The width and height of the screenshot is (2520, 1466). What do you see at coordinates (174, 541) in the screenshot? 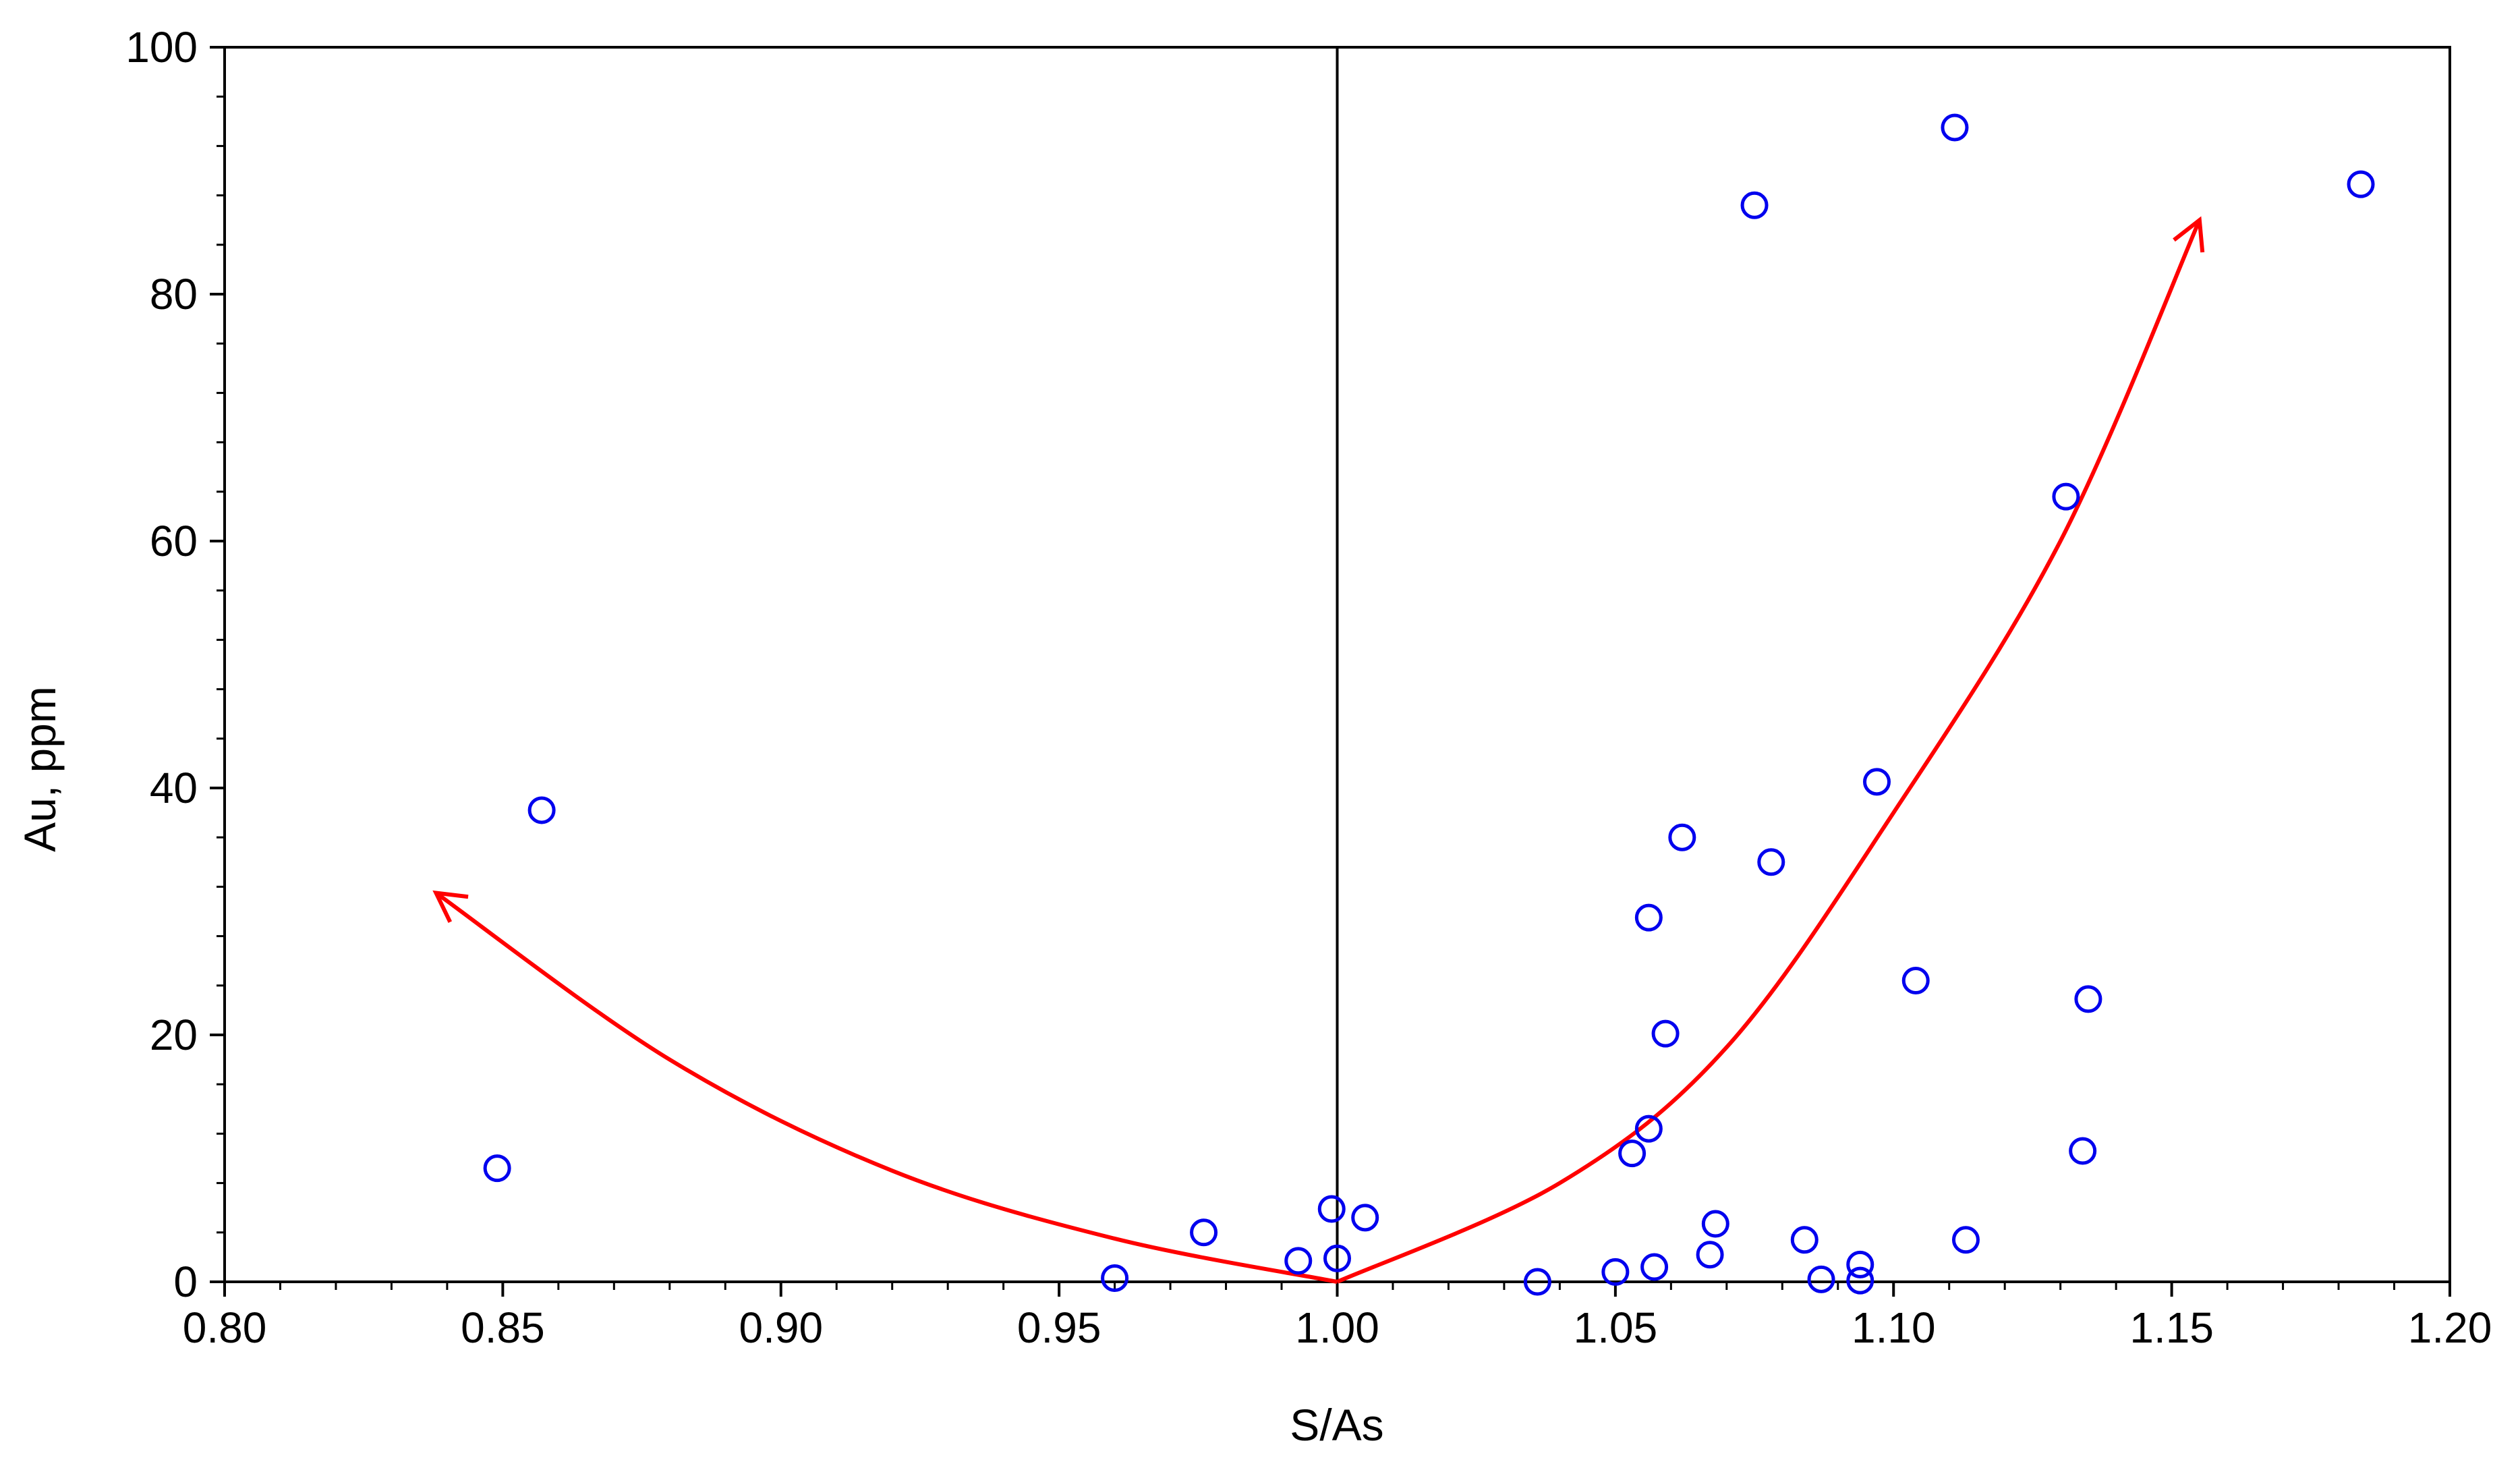
I see `y-tick-label: 60` at bounding box center [174, 541].